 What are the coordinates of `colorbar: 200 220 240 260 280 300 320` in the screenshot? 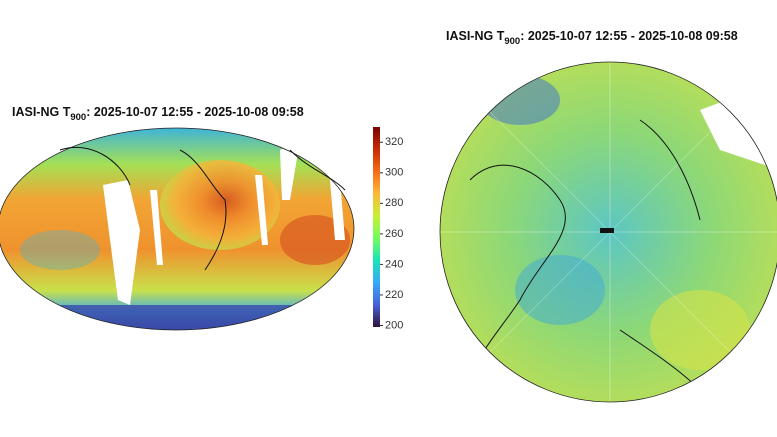 It's located at (388, 229).